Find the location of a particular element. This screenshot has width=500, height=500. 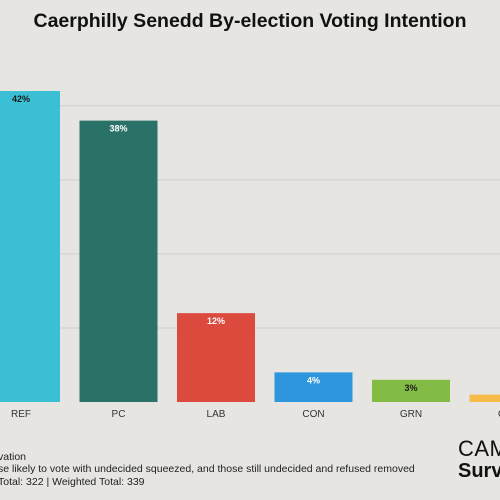

data-label-con: 4% is located at coordinates (313, 380).